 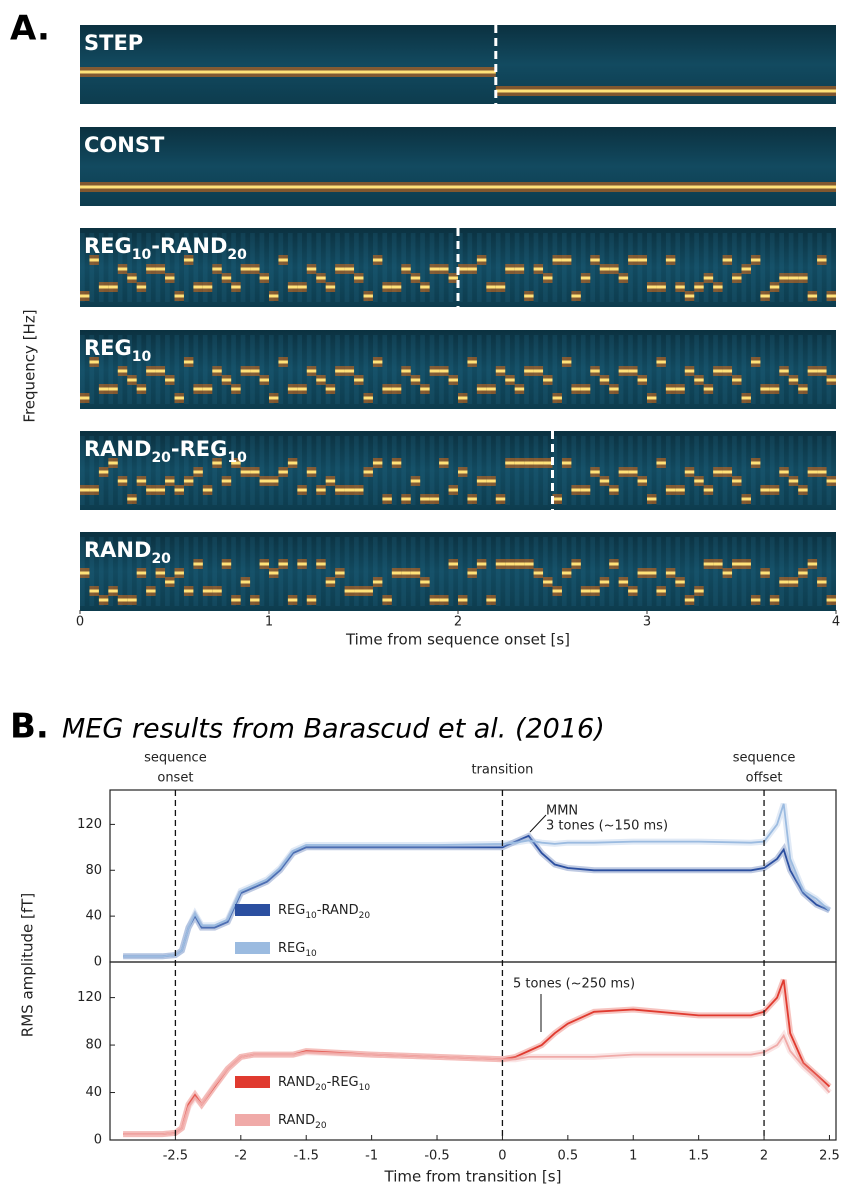 I want to click on x-tick-label: 1, so click(x=269, y=622).